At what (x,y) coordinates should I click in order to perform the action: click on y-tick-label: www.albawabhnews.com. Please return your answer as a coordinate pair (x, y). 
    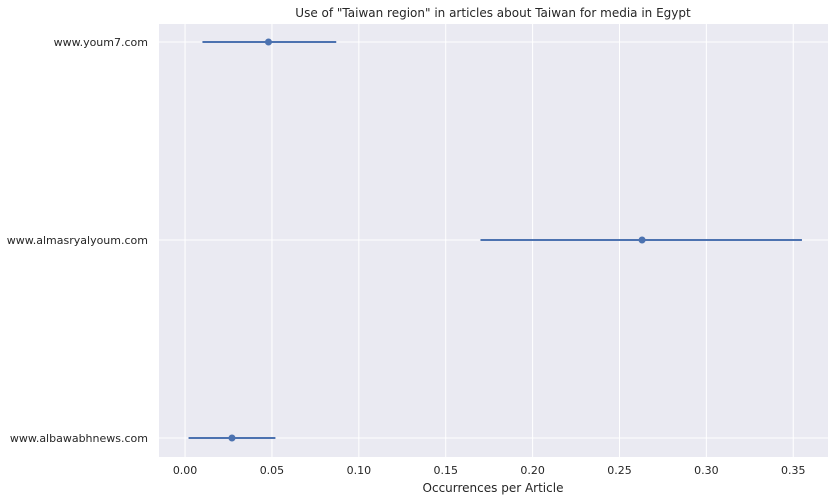
    Looking at the image, I should click on (79, 438).